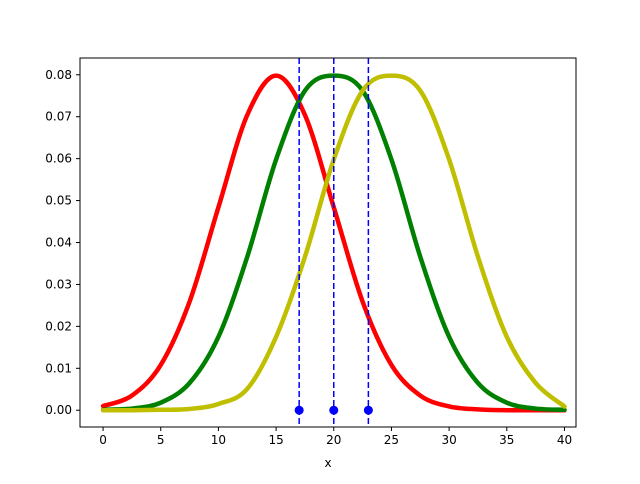  Describe the element at coordinates (58, 243) in the screenshot. I see `y-tick-label: 0.04` at that location.